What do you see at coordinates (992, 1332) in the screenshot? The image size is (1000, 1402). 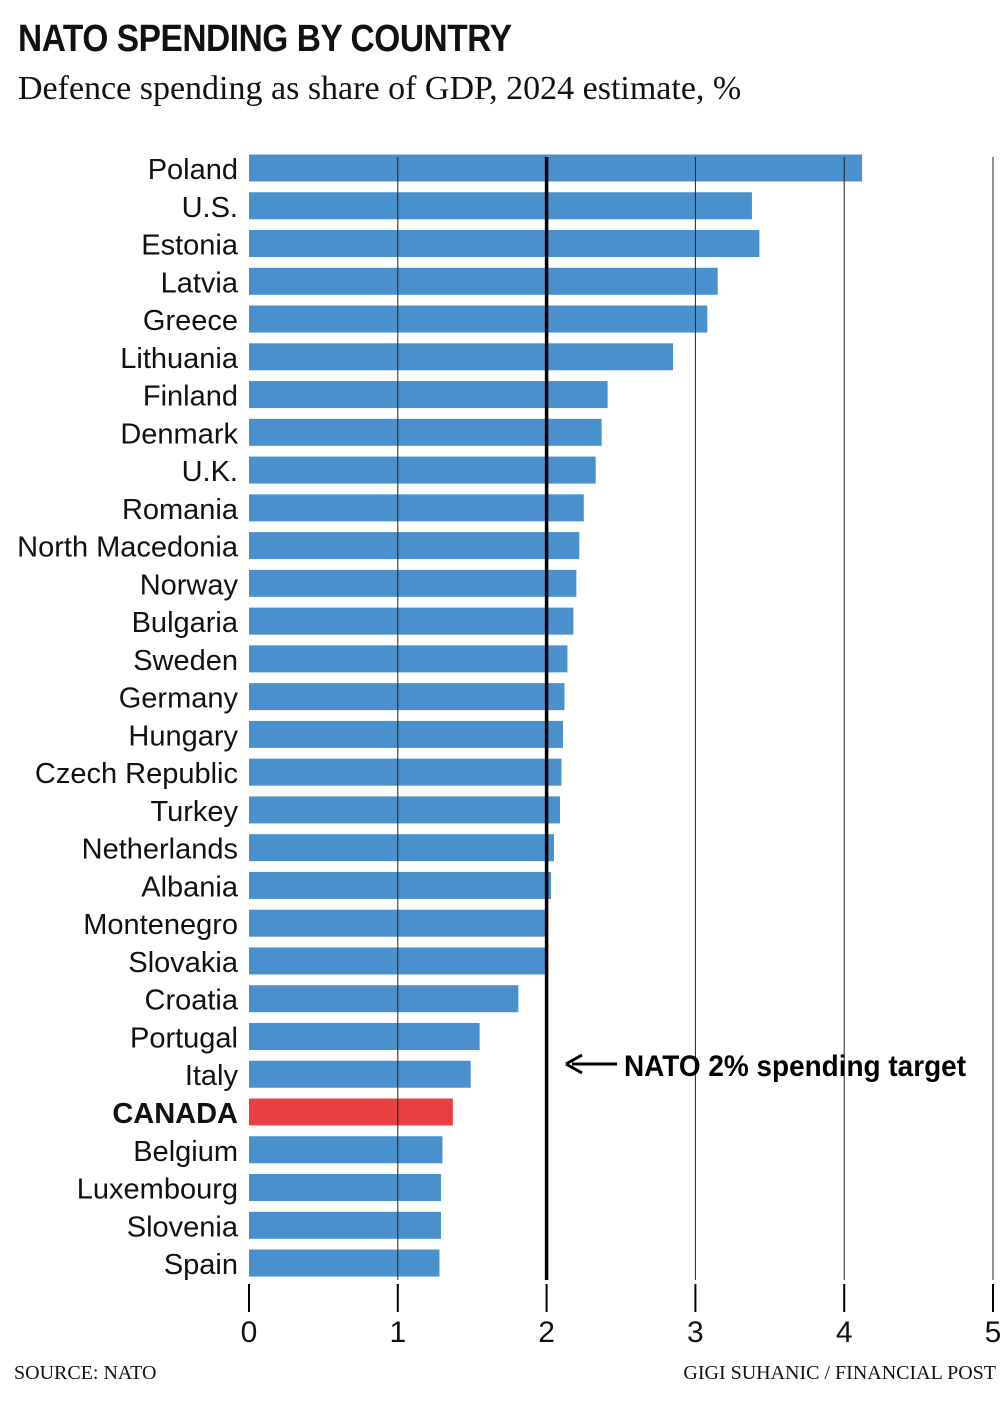 I see `x-tick-label: 5` at bounding box center [992, 1332].